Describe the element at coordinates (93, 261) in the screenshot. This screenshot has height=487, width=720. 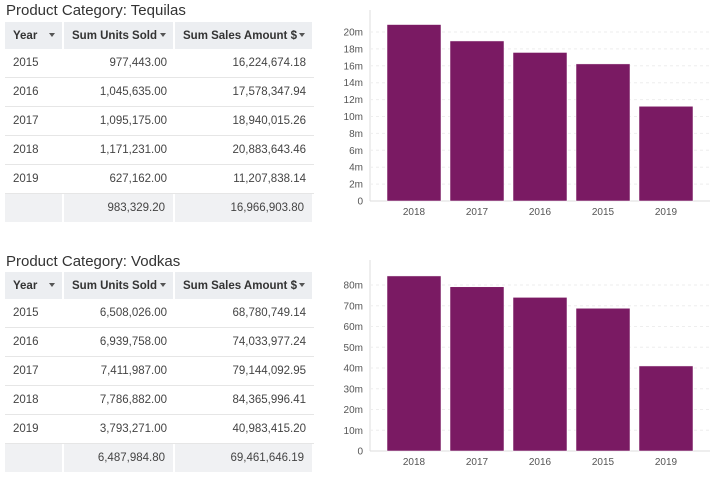
I see `section-title: Product Category: Vodkas` at that location.